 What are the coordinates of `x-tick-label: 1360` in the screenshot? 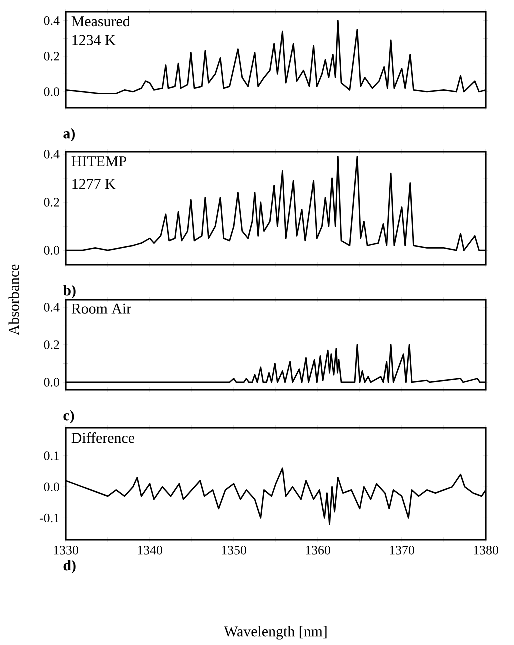 It's located at (318, 550).